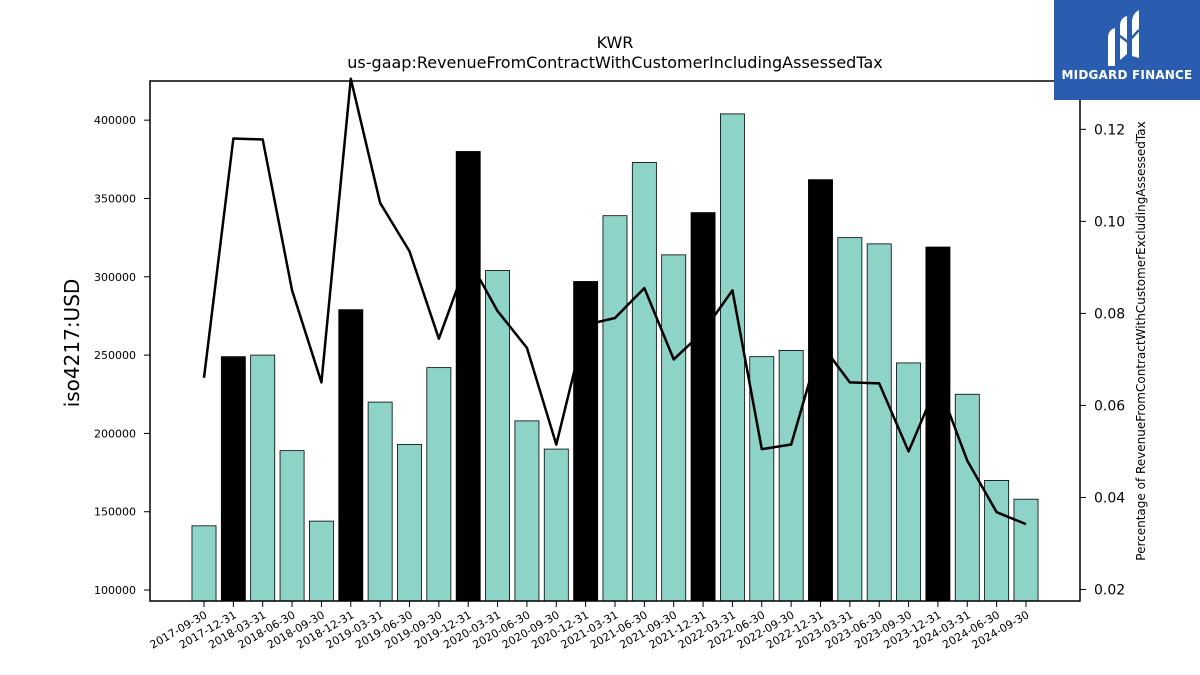 The height and width of the screenshot is (675, 1200). Describe the element at coordinates (1124, 38) in the screenshot. I see `midgard-logo-icon` at that location.